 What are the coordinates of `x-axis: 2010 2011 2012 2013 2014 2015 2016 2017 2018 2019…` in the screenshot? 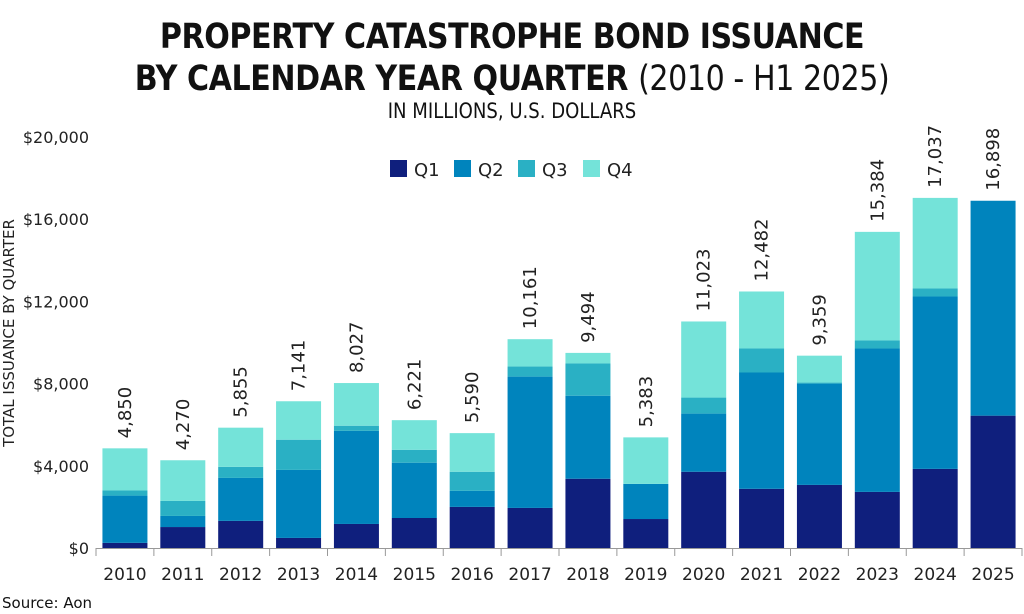 It's located at (559, 566).